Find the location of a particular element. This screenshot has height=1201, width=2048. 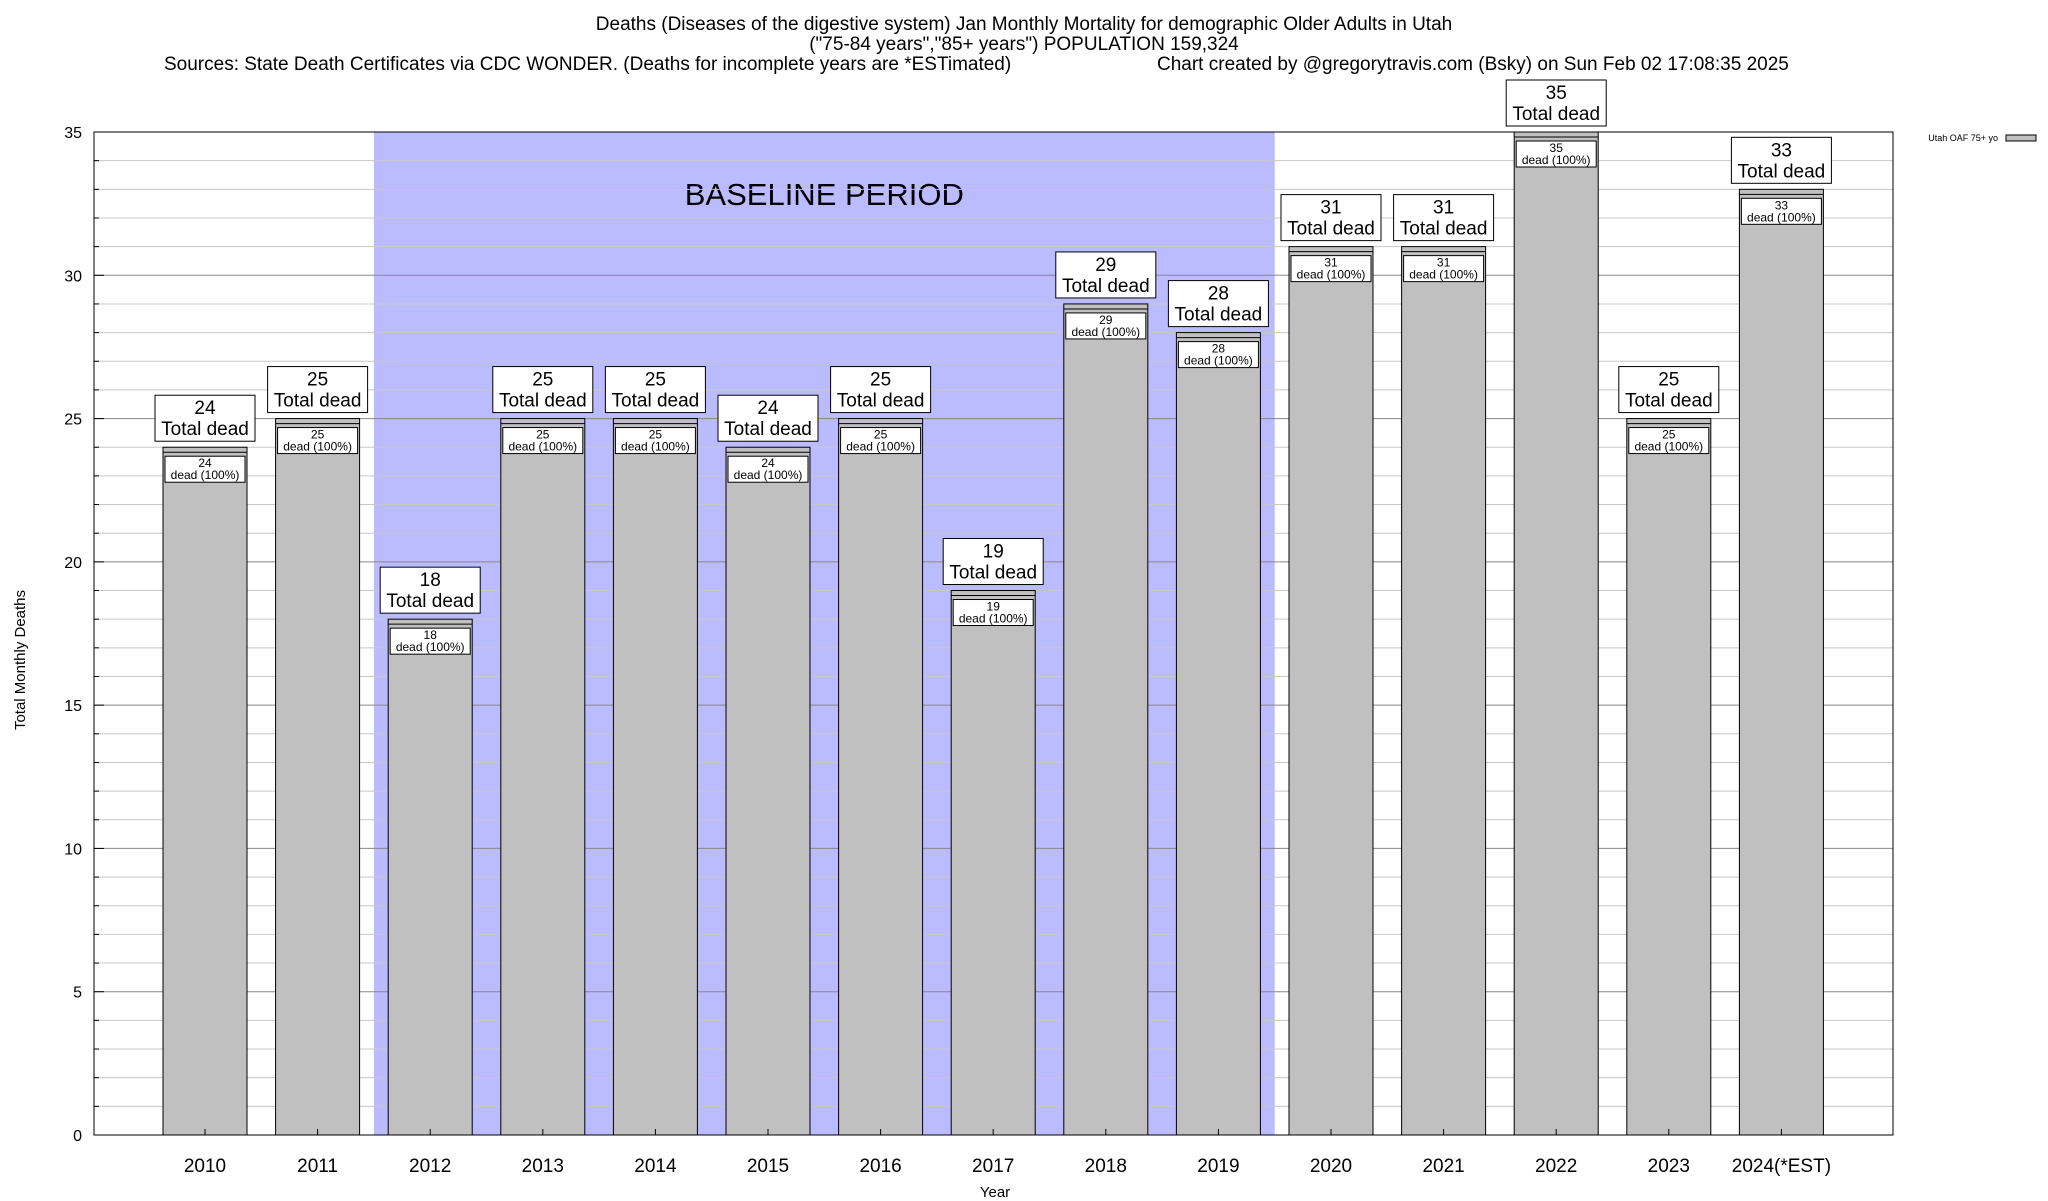

bar-inner-value: 29 is located at coordinates (1106, 320).